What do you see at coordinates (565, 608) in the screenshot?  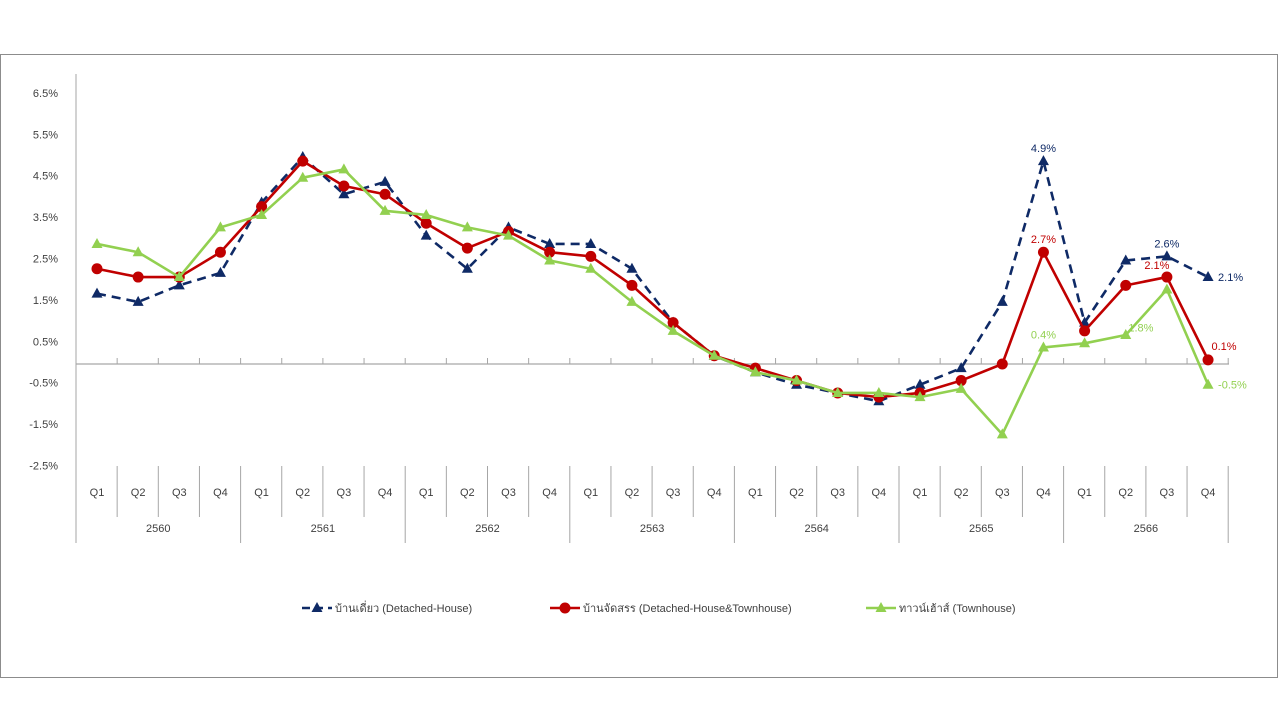 I see `legend-marker-circle` at bounding box center [565, 608].